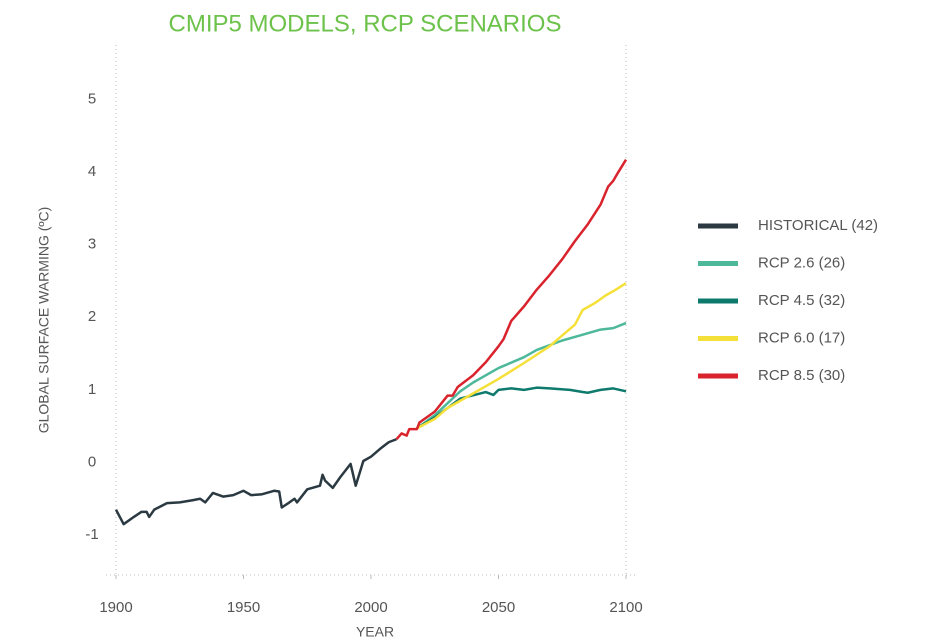 The width and height of the screenshot is (937, 644). What do you see at coordinates (370, 607) in the screenshot?
I see `x-tick-label: 2000` at bounding box center [370, 607].